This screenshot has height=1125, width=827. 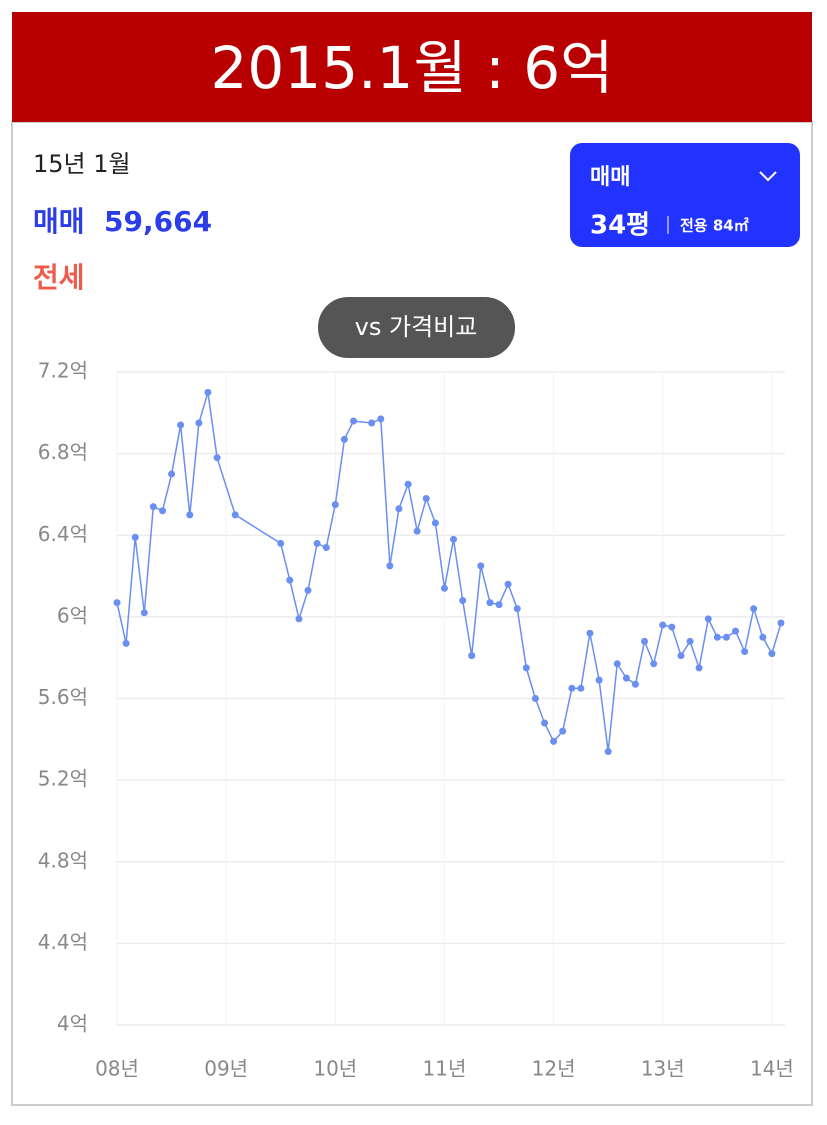 I want to click on y-tick-label: 4.8억, so click(x=63, y=860).